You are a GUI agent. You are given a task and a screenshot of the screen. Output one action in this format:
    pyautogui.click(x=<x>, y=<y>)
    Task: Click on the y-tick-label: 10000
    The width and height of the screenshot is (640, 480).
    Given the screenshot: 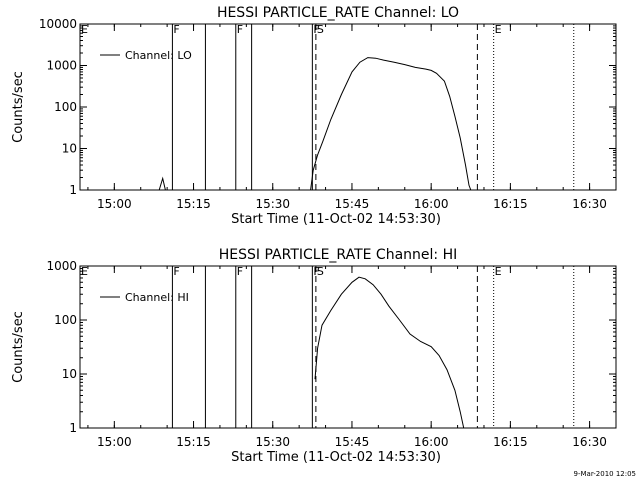 What is the action you would take?
    pyautogui.click(x=58, y=24)
    